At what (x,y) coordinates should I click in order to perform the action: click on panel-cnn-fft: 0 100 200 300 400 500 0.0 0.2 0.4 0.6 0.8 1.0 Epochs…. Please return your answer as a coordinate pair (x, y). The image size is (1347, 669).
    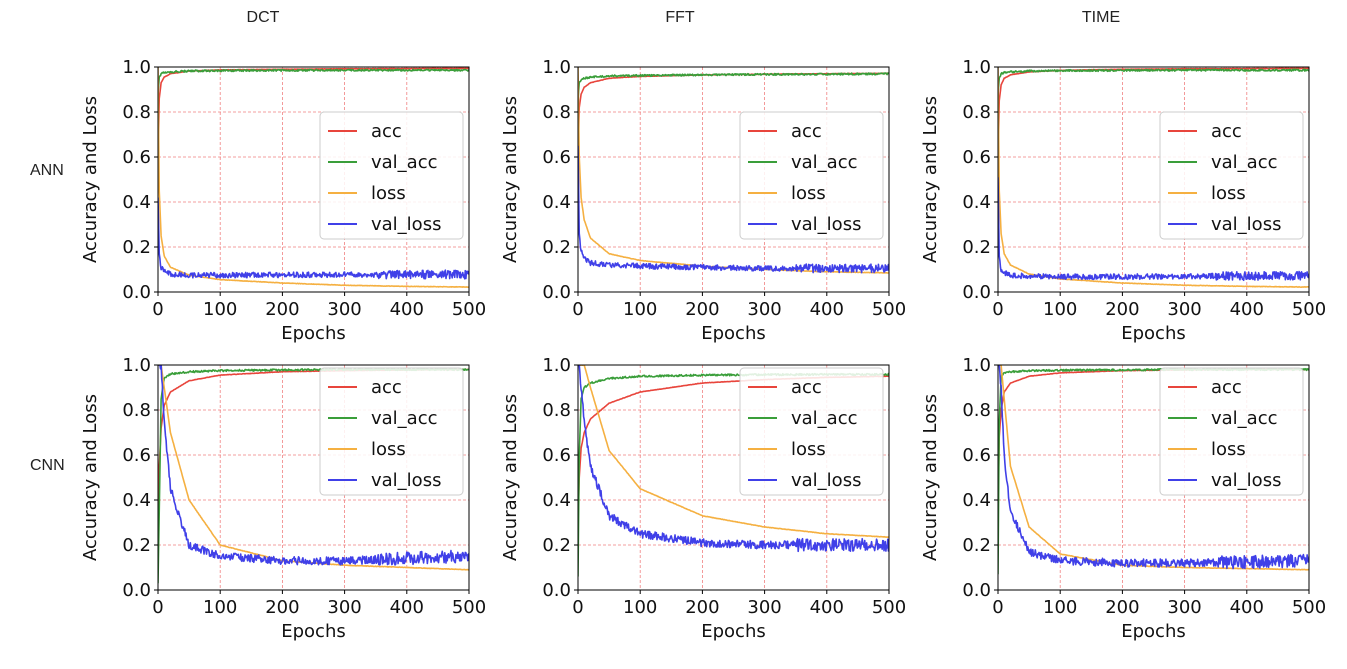
    Looking at the image, I should click on (703, 498).